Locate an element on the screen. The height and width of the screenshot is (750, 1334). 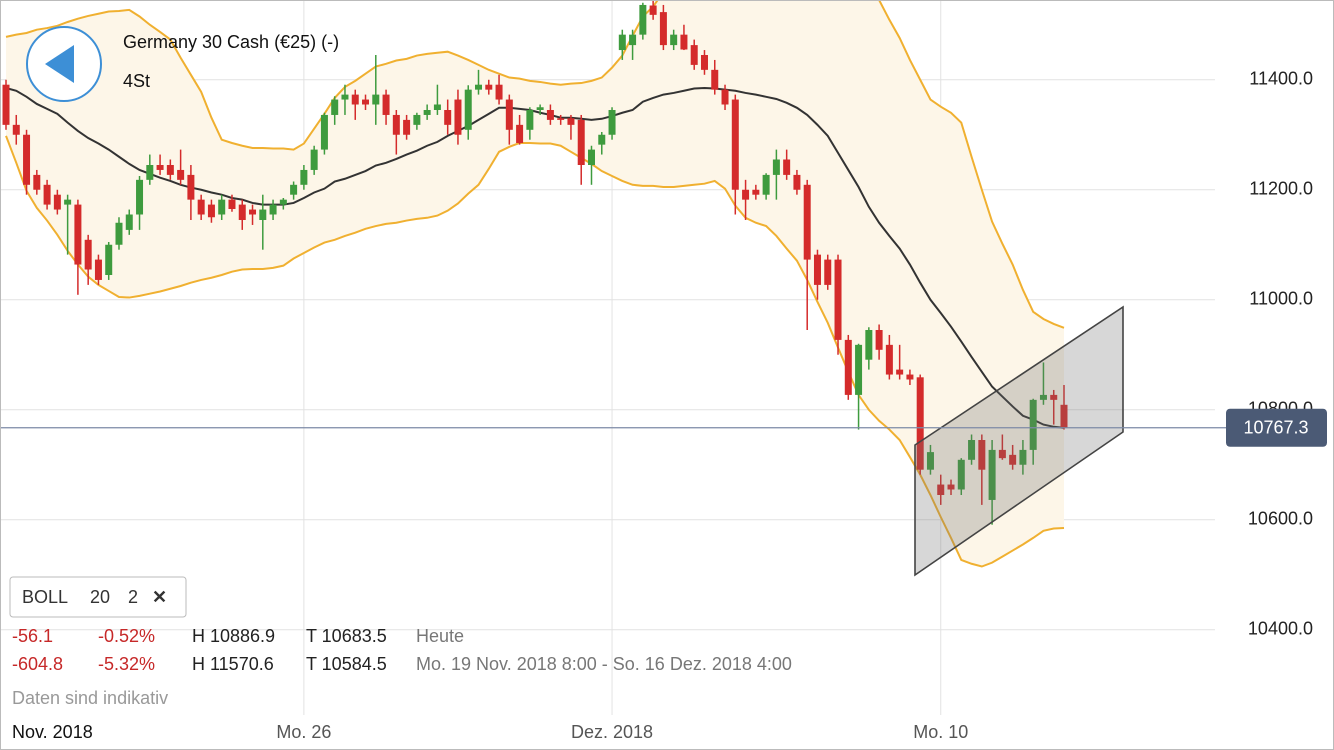
interval: 4St is located at coordinates (136, 81).